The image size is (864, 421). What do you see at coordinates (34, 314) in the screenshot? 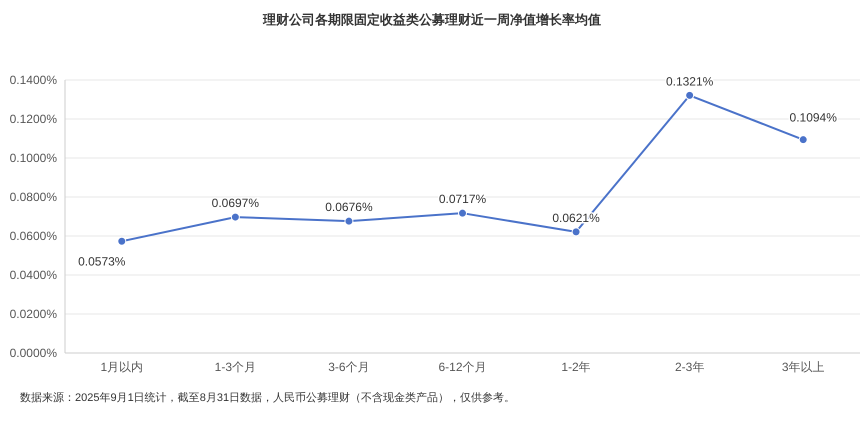
I see `y-tick-label: 0.0200%` at bounding box center [34, 314].